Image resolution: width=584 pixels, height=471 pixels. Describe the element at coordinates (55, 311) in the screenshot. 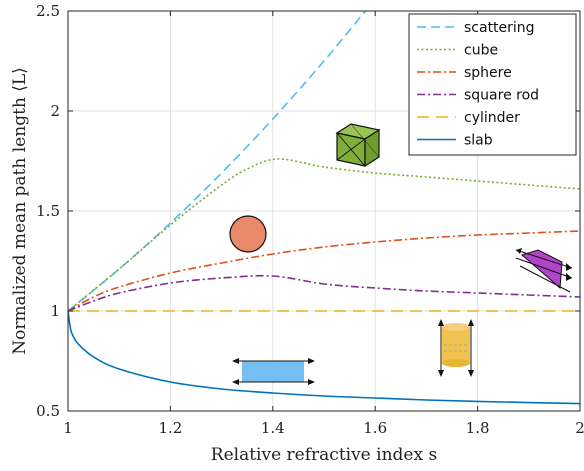

I see `y-tick-label: 1` at that location.